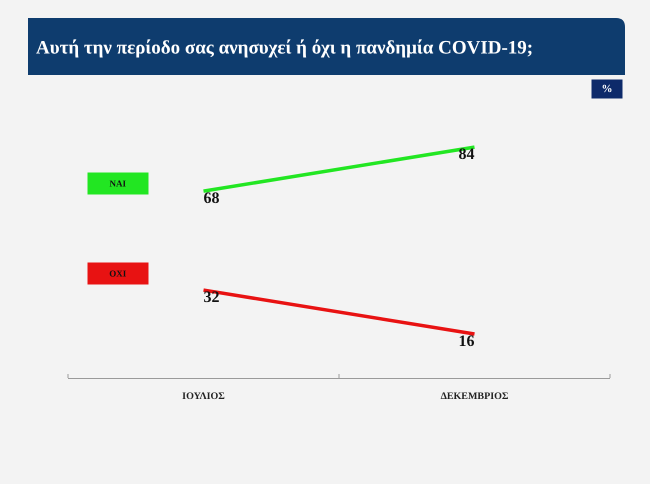 Image resolution: width=650 pixels, height=484 pixels. I want to click on text: ΝΑΙ, so click(118, 183).